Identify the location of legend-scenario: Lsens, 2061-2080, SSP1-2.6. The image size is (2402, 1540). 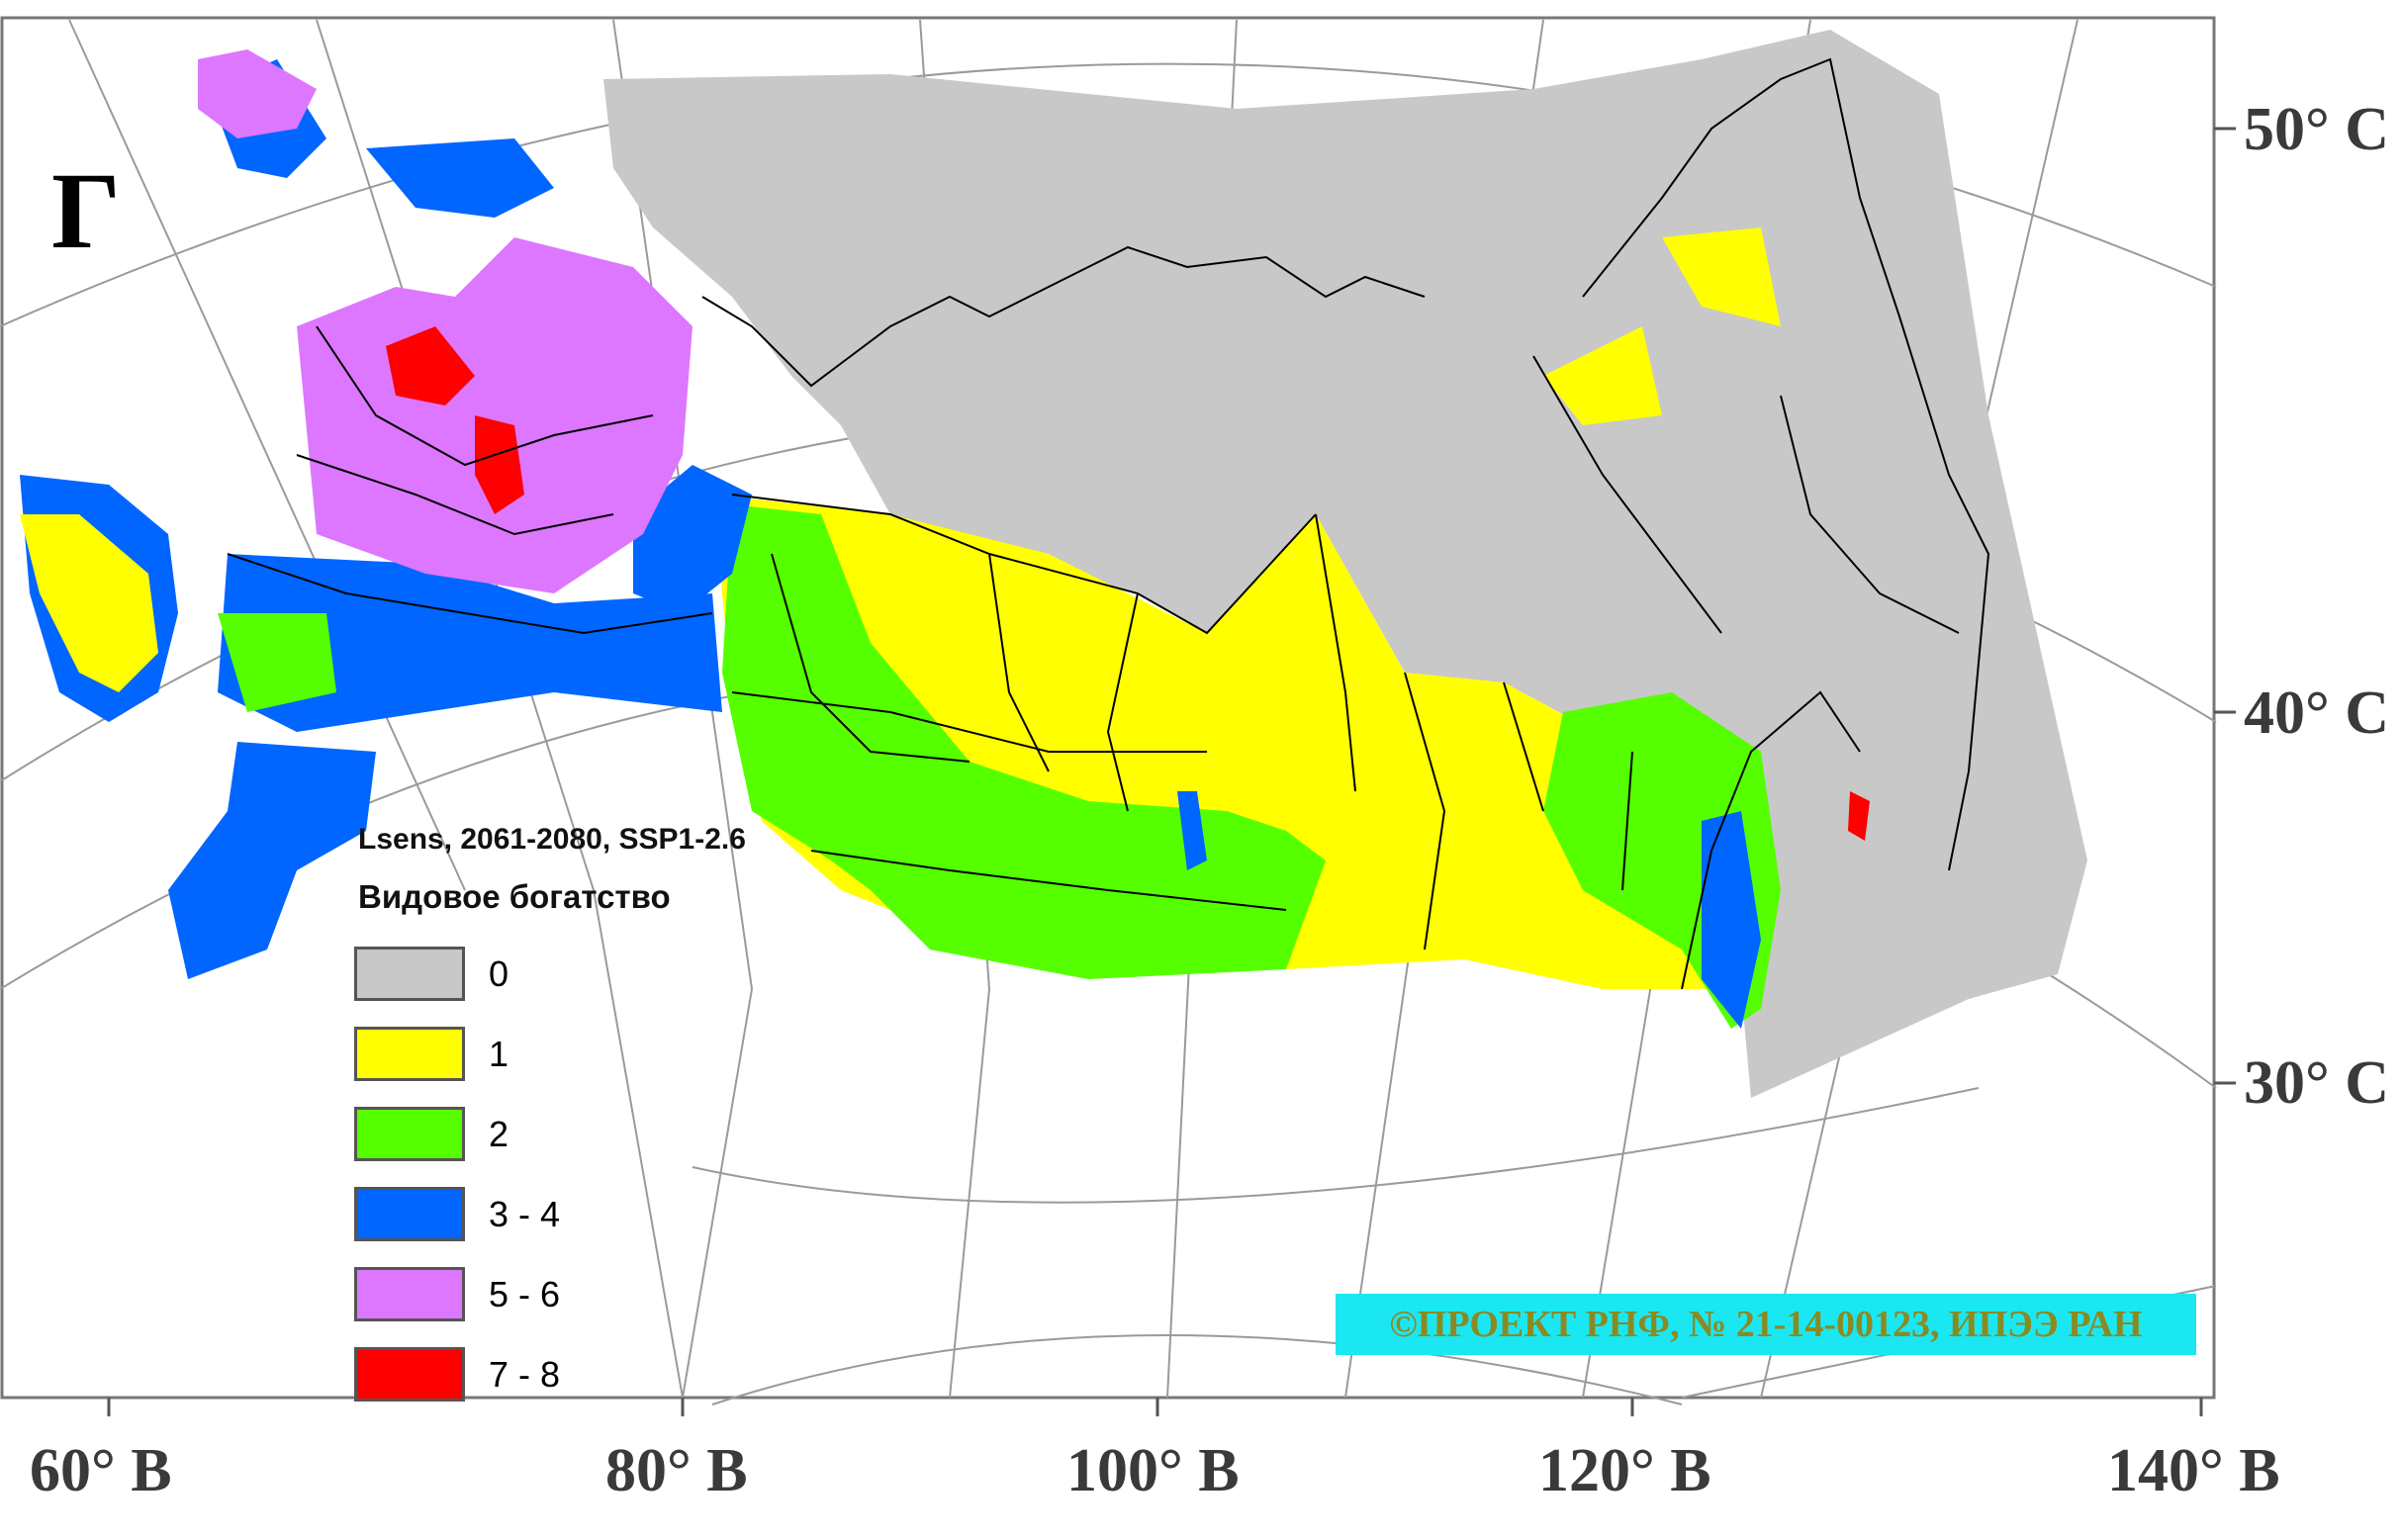
(552, 839).